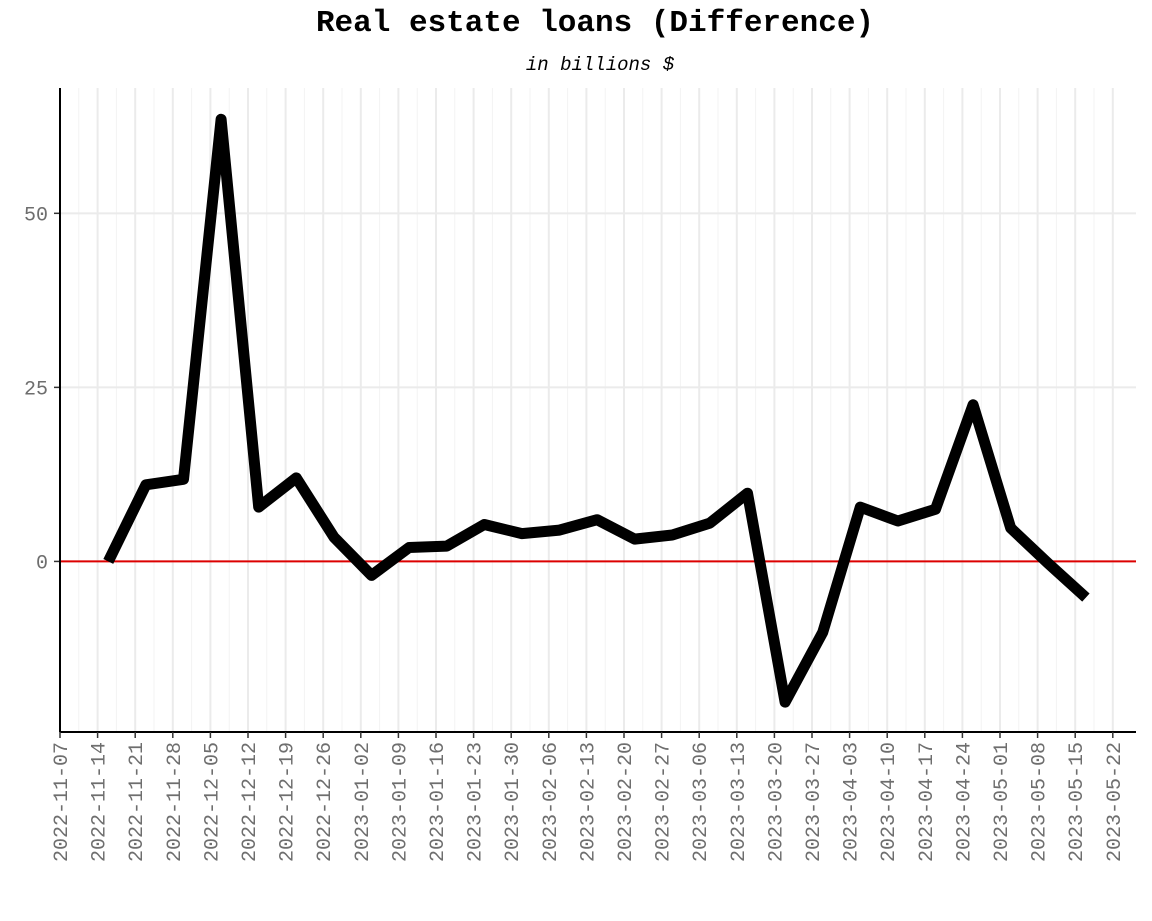 The image size is (1152, 921). Describe the element at coordinates (438, 802) in the screenshot. I see `x-tick-label: 2023-01-16` at that location.